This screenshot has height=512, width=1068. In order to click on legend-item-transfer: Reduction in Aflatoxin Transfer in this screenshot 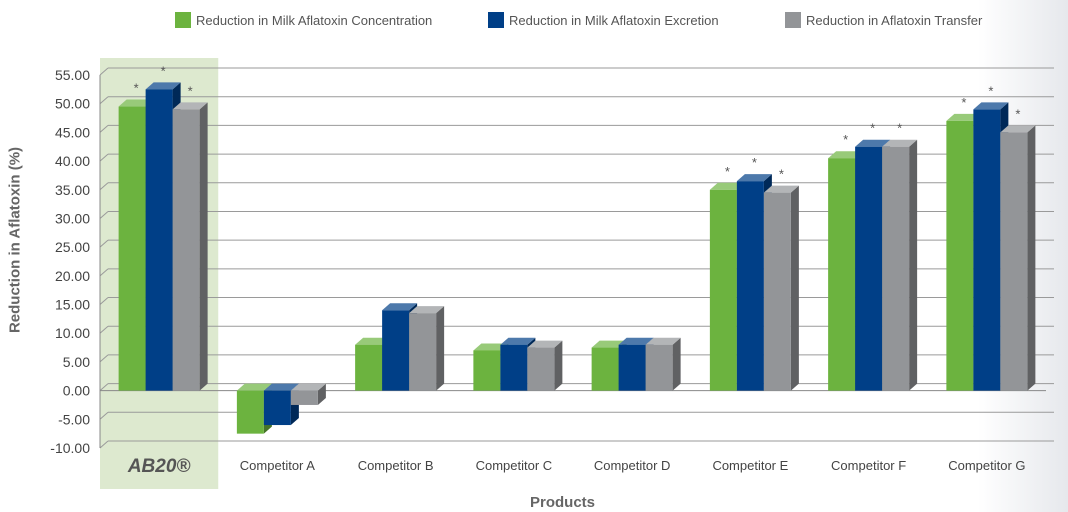, I will do `click(883, 20)`.